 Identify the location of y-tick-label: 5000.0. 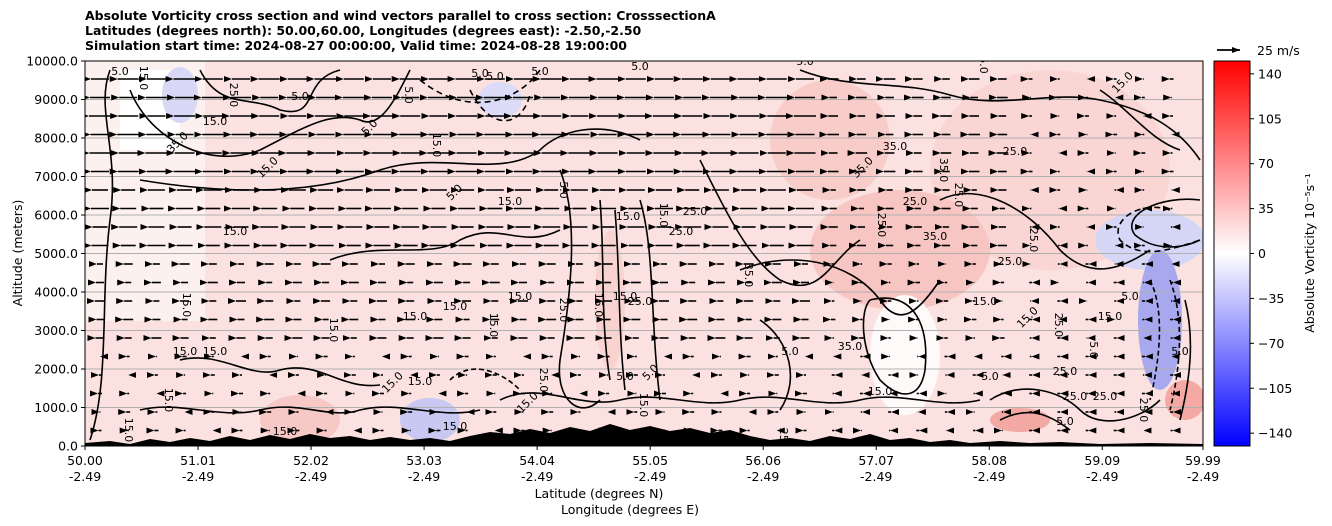
(56, 253).